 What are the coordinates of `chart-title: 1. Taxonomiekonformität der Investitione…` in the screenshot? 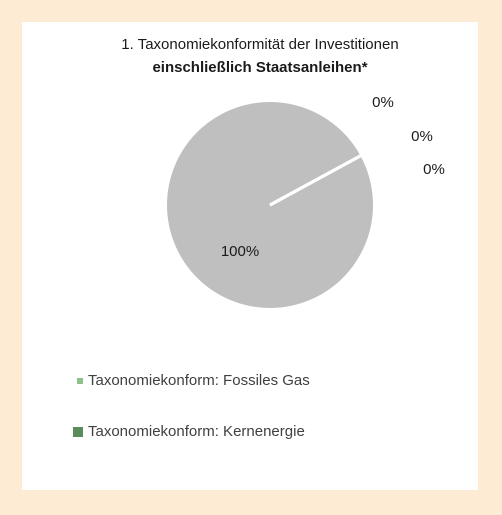 It's located at (259, 44).